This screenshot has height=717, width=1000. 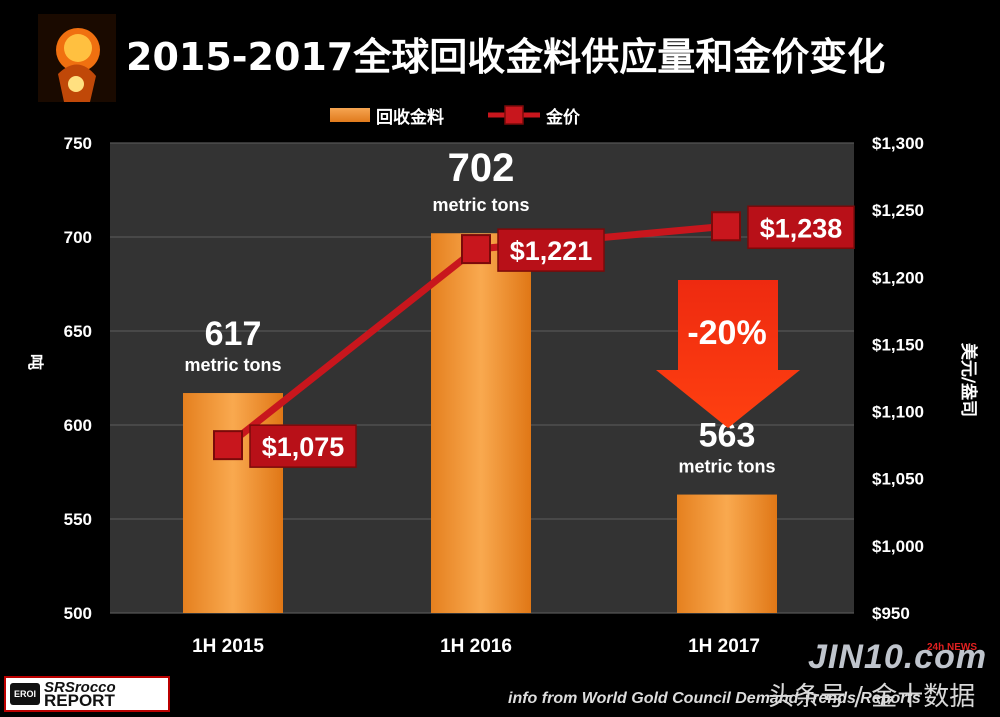 I want to click on y2-tick-label: $950, so click(x=891, y=613).